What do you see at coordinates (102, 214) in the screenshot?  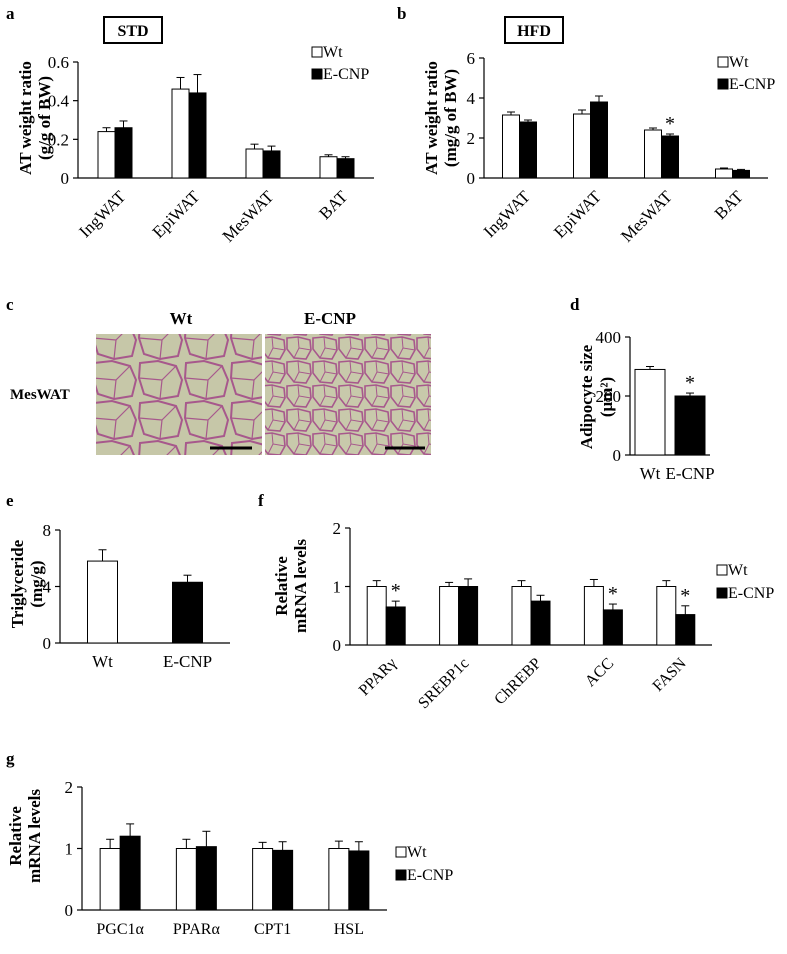 I see `x-tick-label: IngWAT` at bounding box center [102, 214].